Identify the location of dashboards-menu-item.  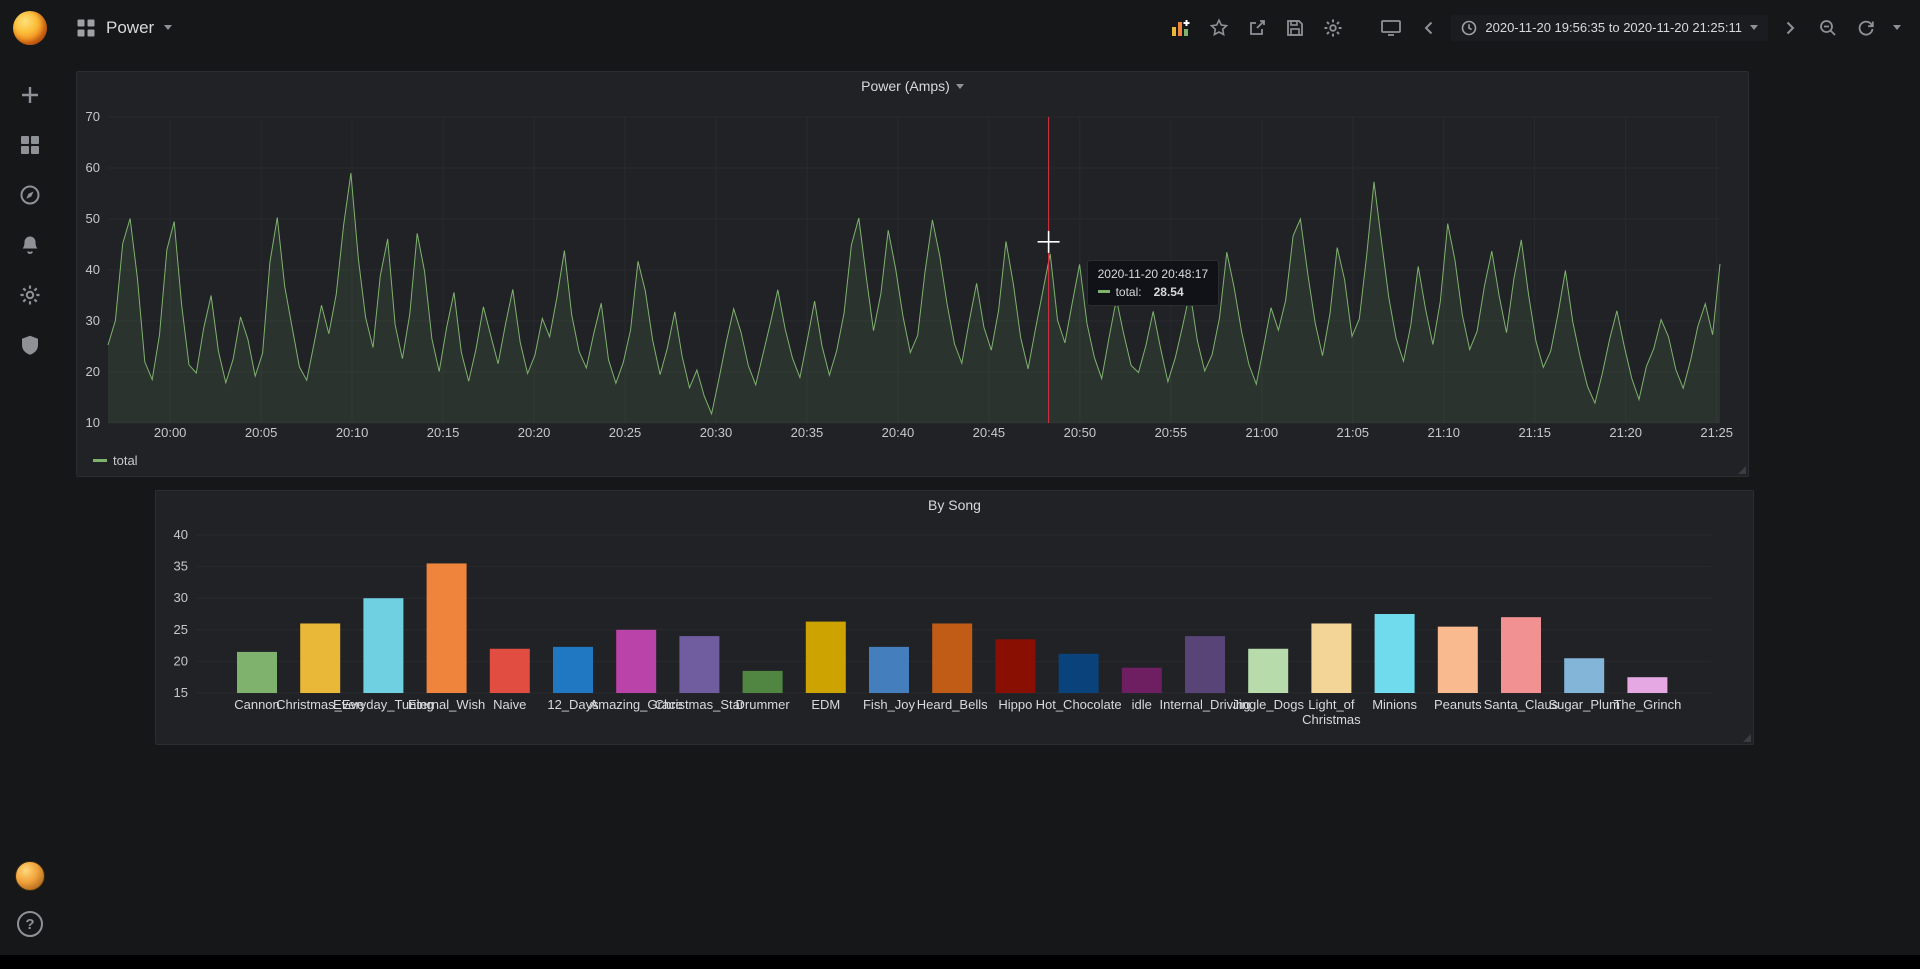
(30, 145).